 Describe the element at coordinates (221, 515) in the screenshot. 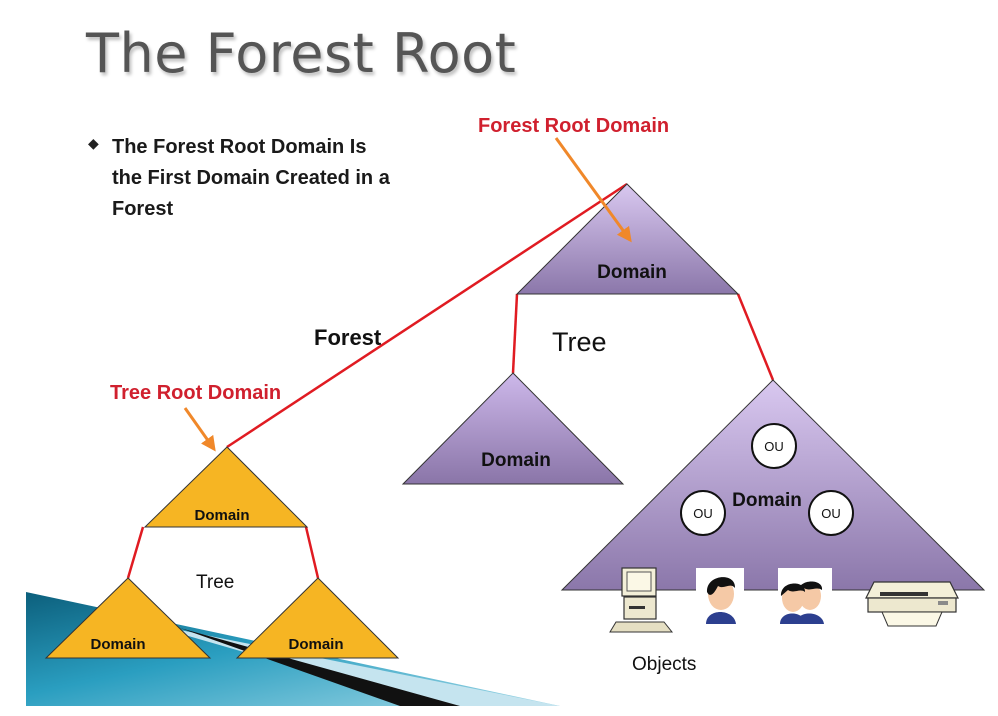

I see `domain-label-yellow-top: Domain` at that location.